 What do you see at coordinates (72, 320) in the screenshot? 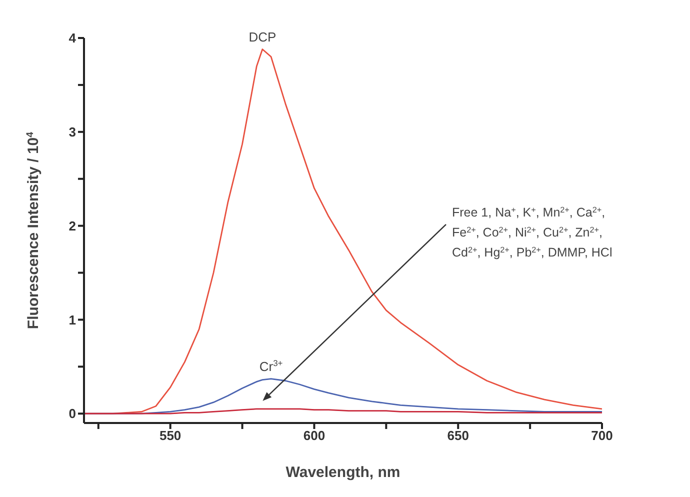
I see `y-tick-label: 1` at bounding box center [72, 320].